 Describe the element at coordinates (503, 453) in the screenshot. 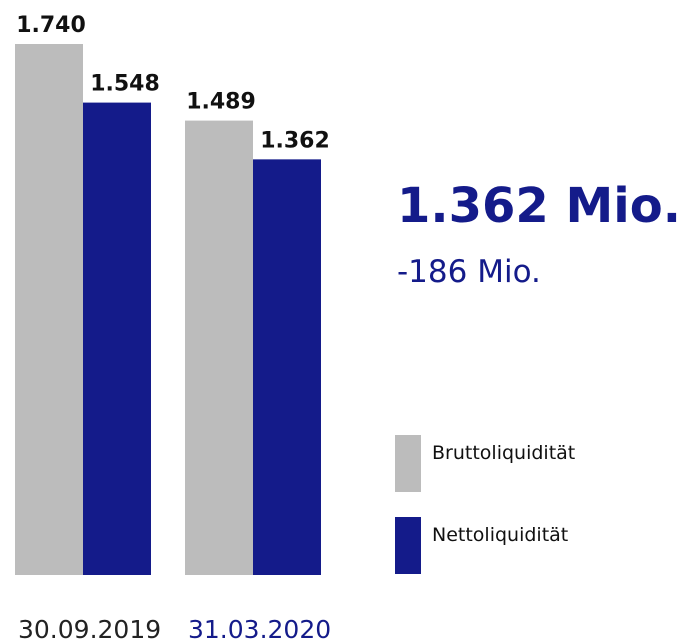

I see `legend-label: Bruttoliquidität` at that location.